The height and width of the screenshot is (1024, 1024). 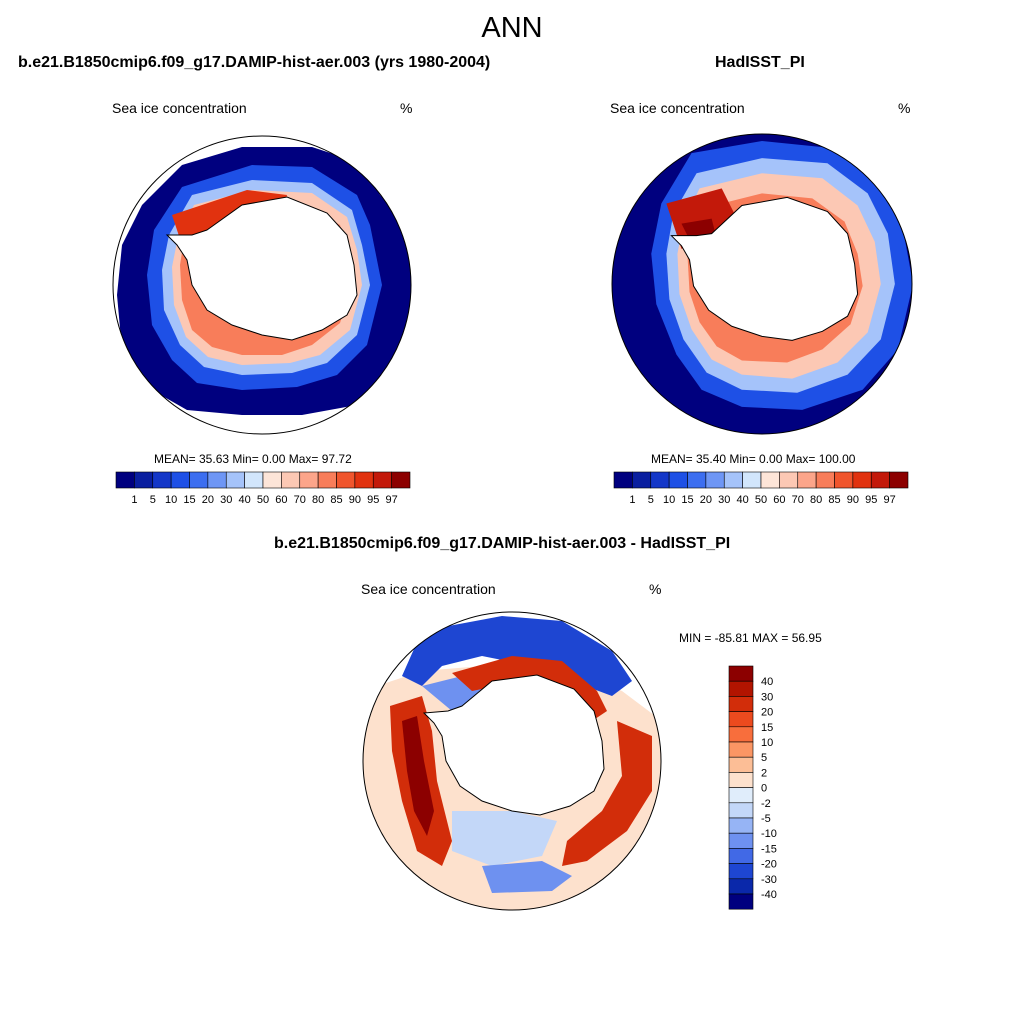 I want to click on panel2-colorbar-tick-label: 1, so click(x=632, y=500).